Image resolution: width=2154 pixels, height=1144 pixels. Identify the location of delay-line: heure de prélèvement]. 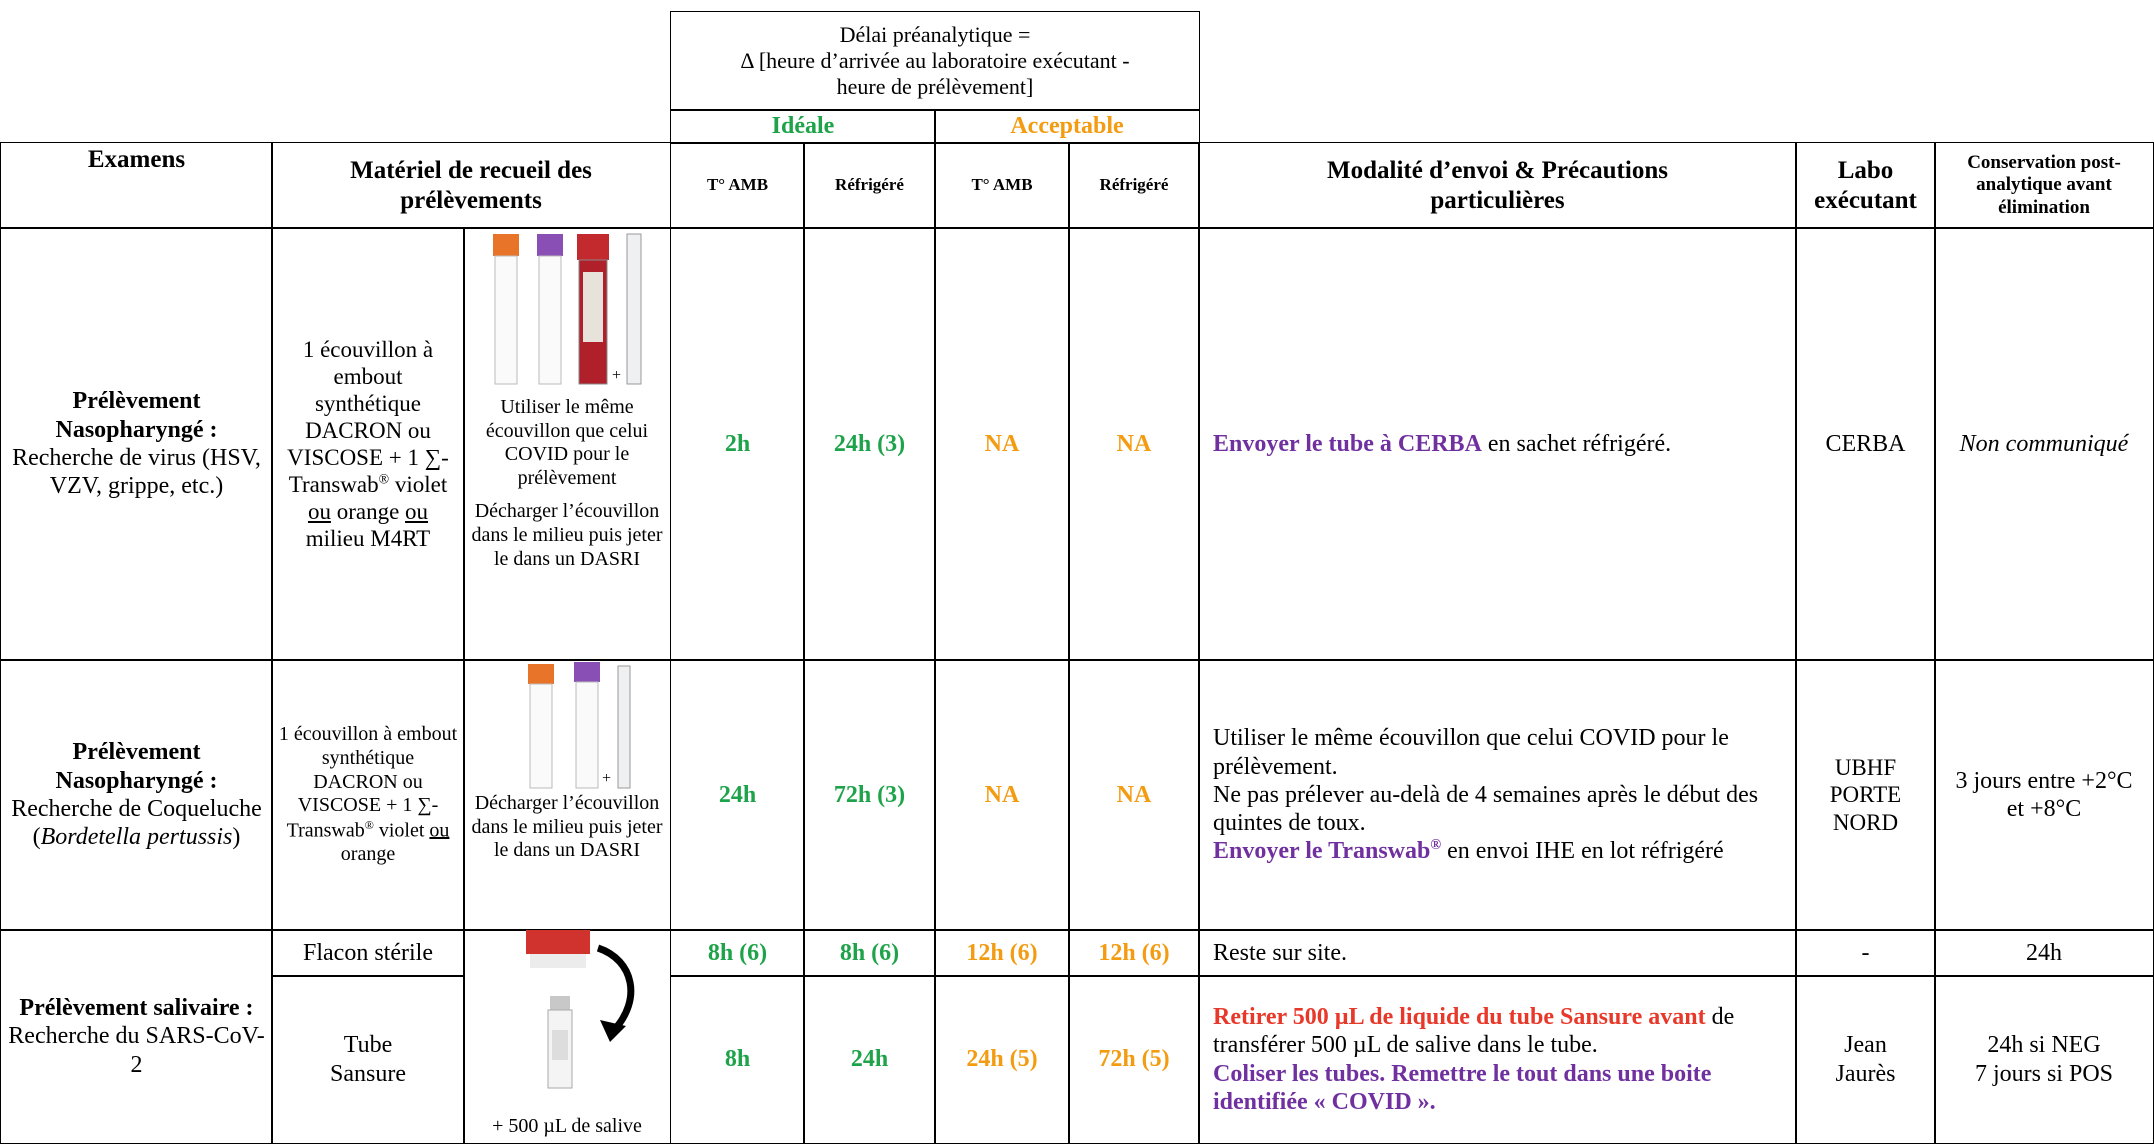
(935, 86).